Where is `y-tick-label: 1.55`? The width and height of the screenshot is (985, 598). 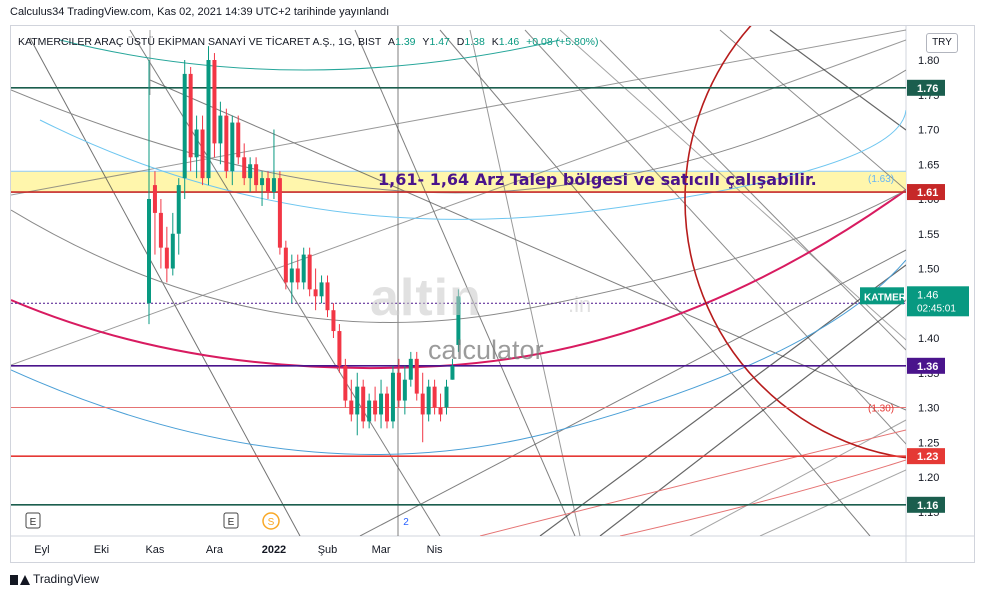
y-tick-label: 1.55 is located at coordinates (928, 235).